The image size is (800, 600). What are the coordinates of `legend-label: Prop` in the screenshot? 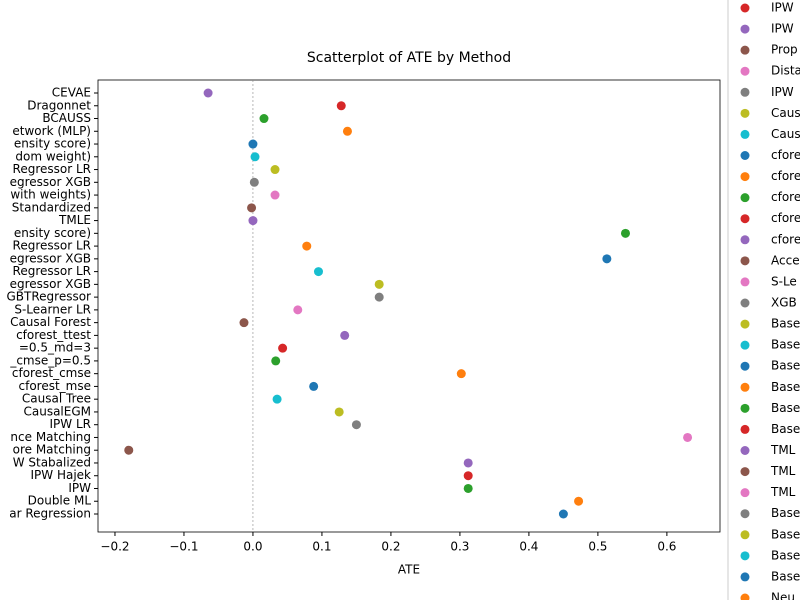 It's located at (784, 50).